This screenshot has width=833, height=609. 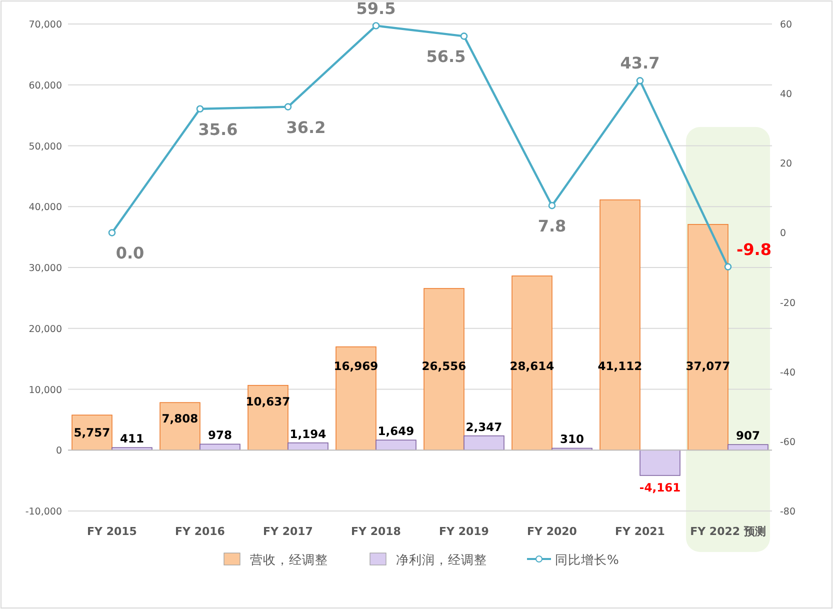 I want to click on y2-tick-label: 40, so click(x=786, y=94).